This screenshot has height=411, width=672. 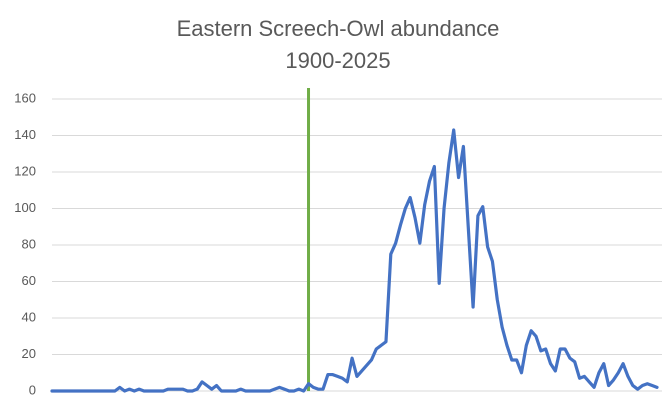 What do you see at coordinates (29, 280) in the screenshot?
I see `y-tick-label: 60` at bounding box center [29, 280].